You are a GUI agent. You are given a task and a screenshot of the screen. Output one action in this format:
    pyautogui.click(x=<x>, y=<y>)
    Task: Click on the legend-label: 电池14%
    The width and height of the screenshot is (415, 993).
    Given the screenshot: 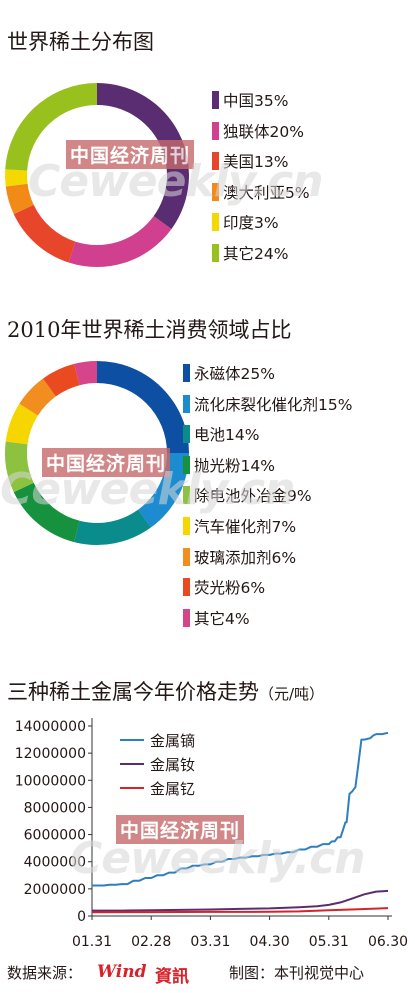 What is the action you would take?
    pyautogui.click(x=227, y=435)
    